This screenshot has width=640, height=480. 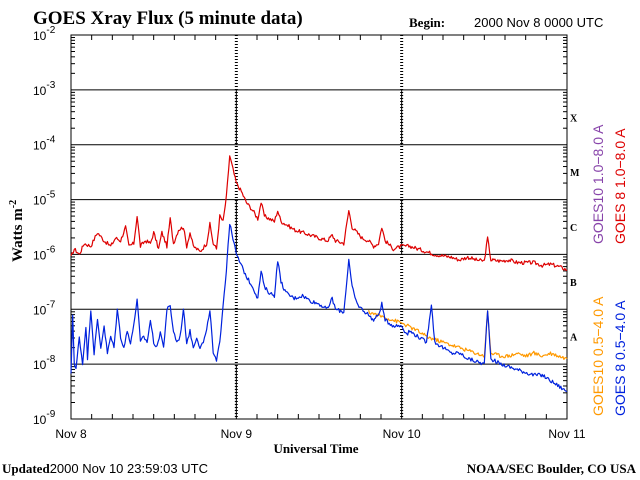 I want to click on y-tick-exp: -4, so click(x=50, y=140).